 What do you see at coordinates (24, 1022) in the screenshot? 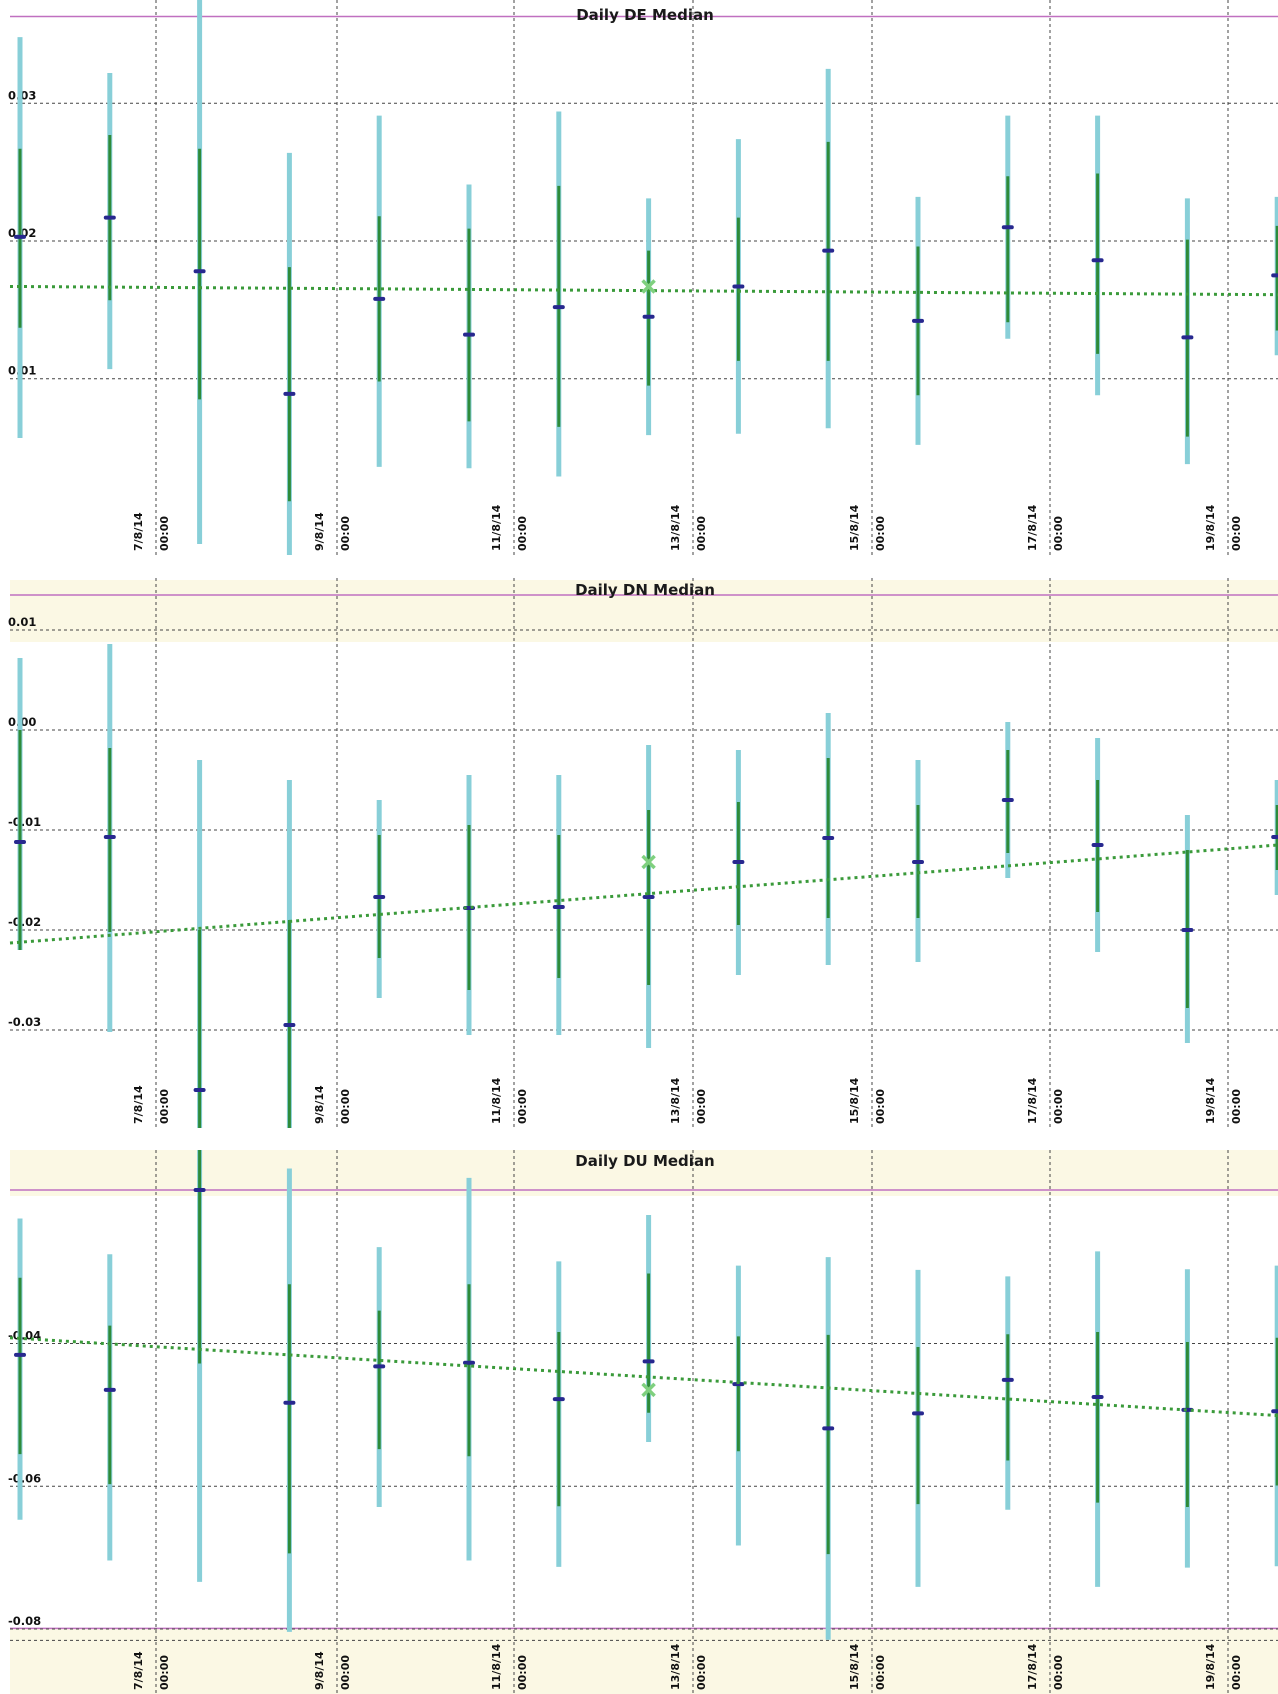
I see `y-tick-label: -0.03` at bounding box center [24, 1022].